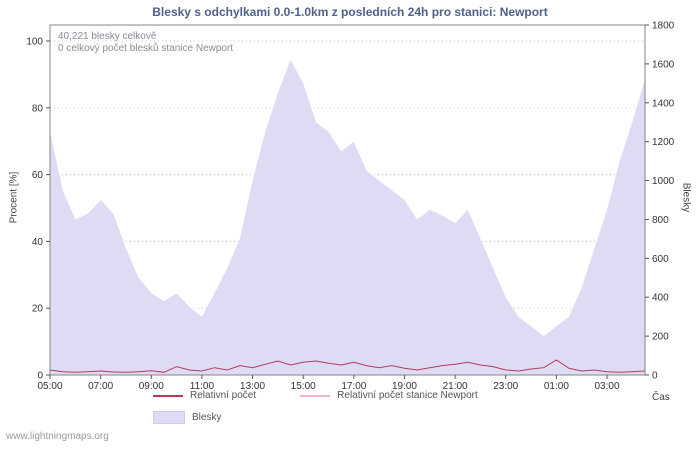 The height and width of the screenshot is (450, 700). What do you see at coordinates (303, 386) in the screenshot?
I see `svg-text: 15:00` at bounding box center [303, 386].